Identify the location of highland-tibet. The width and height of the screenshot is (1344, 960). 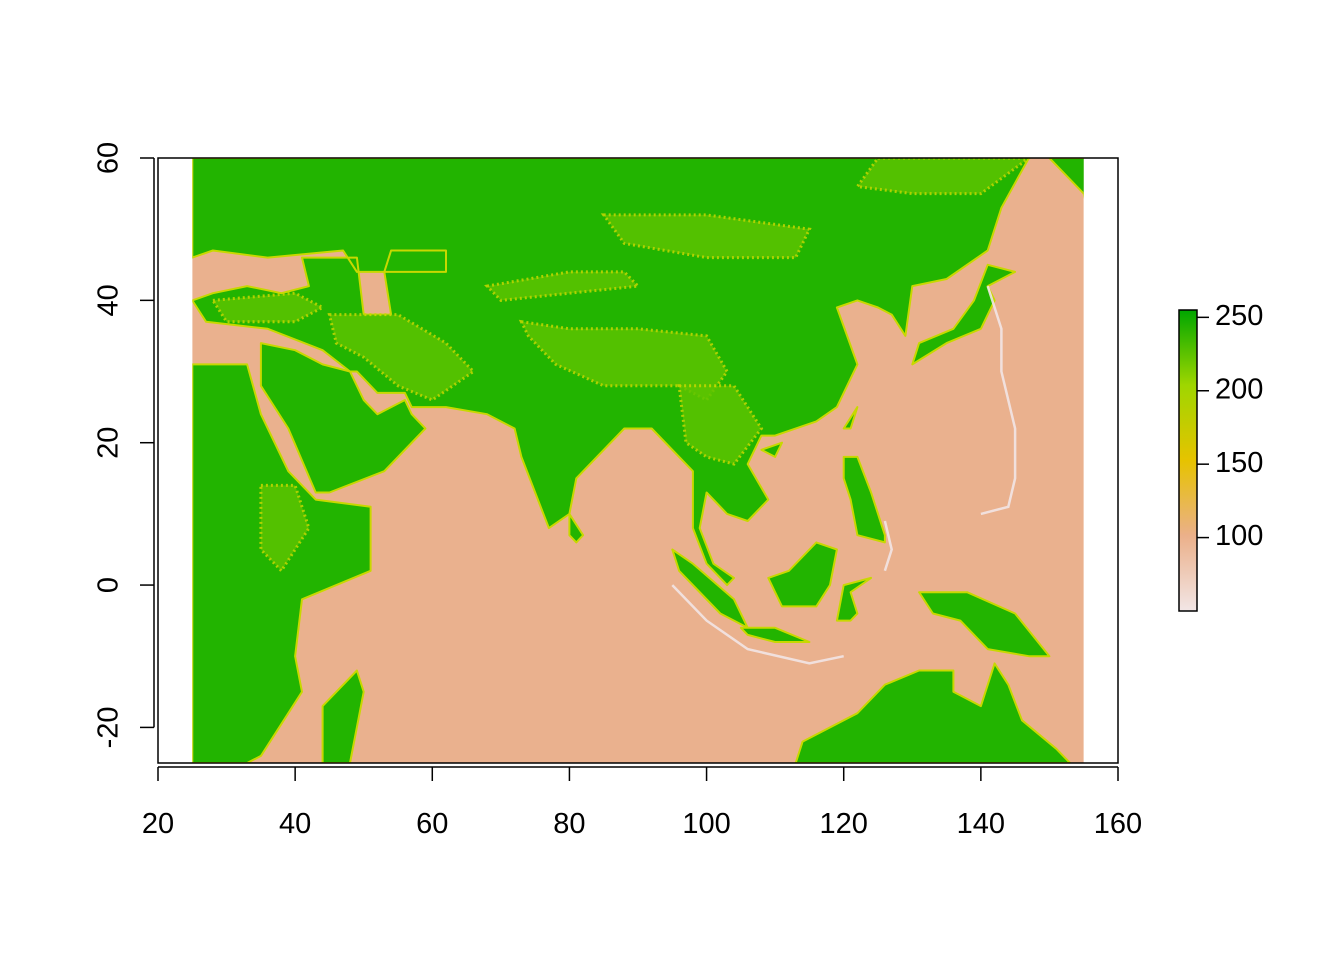
(623, 360).